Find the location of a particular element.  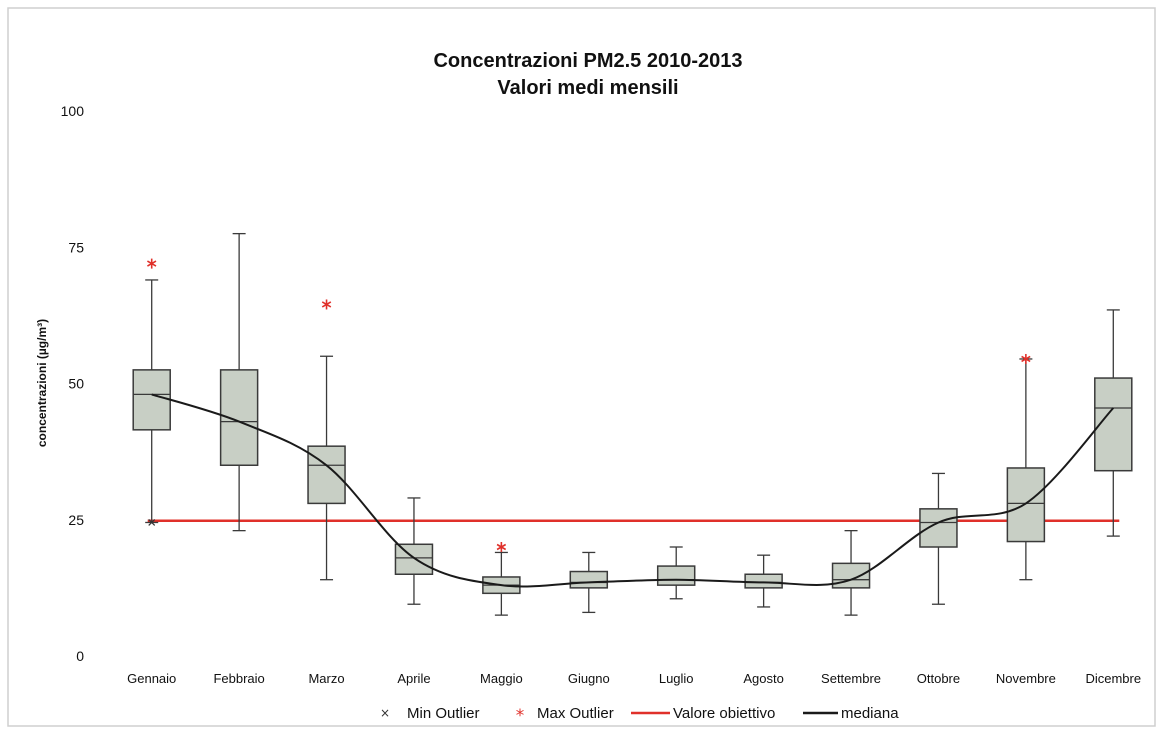

legend-min-outlier-label: Min Outlier is located at coordinates (443, 713).